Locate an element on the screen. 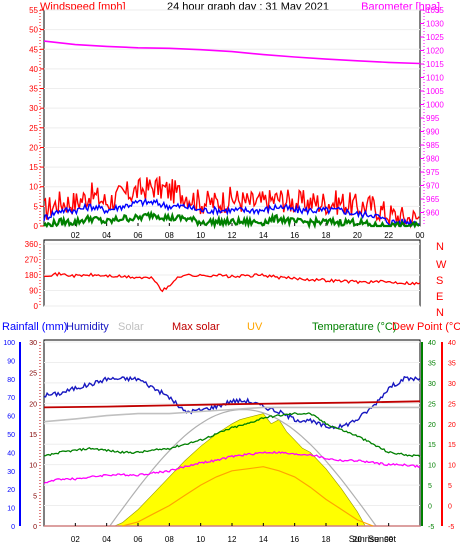 Image resolution: width=460 pixels, height=554 pixels. temperature-line is located at coordinates (232, 435).